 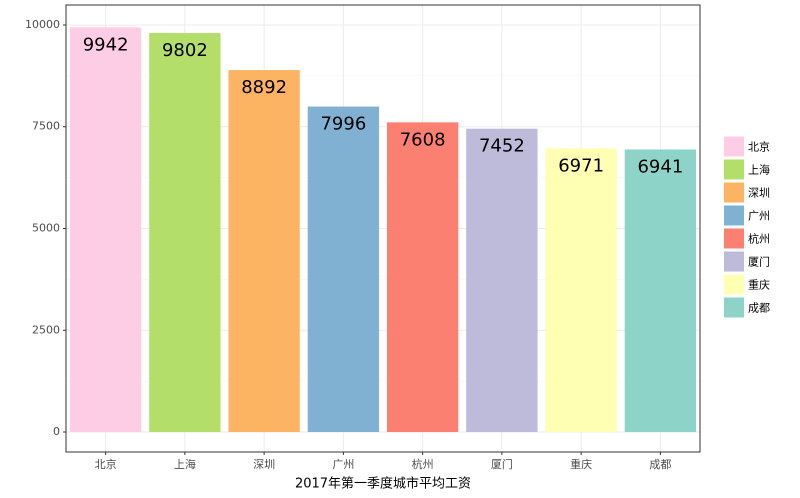 I want to click on x-tick-label: 广州, so click(x=343, y=464).